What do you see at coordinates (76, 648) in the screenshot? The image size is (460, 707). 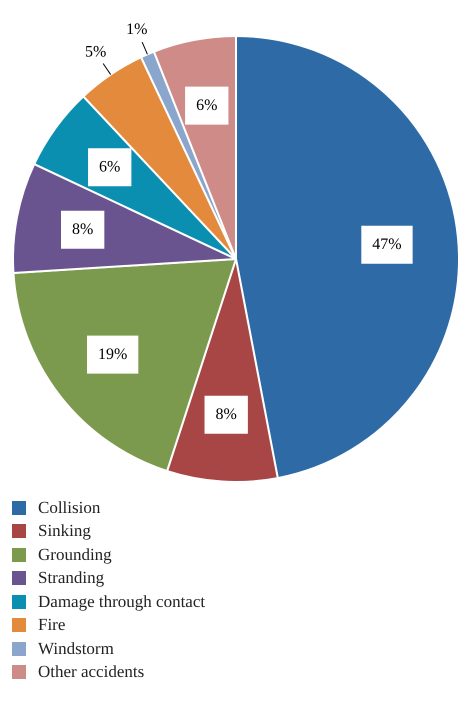 I see `legend-label: Windstorm` at bounding box center [76, 648].